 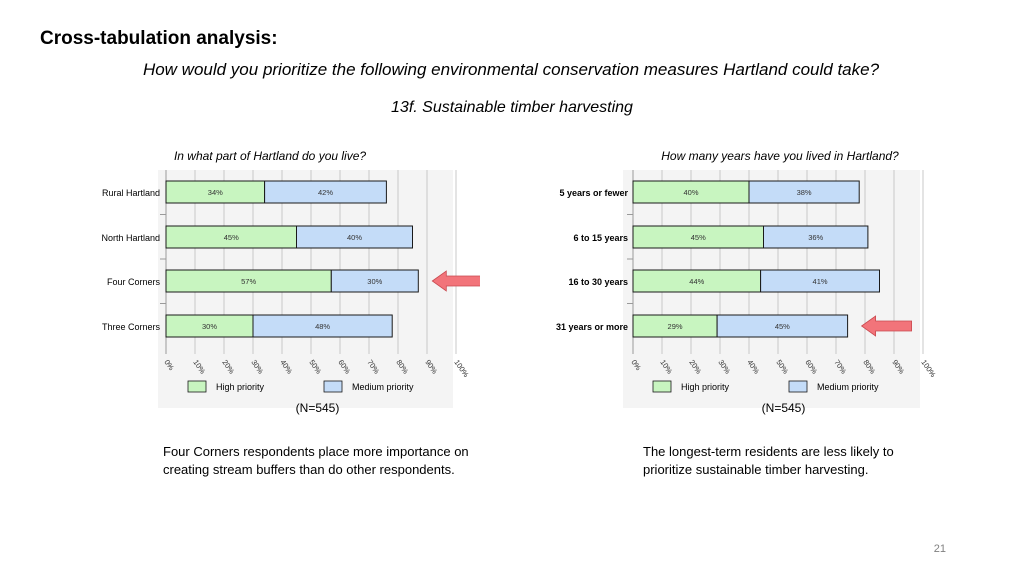 I want to click on bar-label: 38%, so click(x=804, y=192).